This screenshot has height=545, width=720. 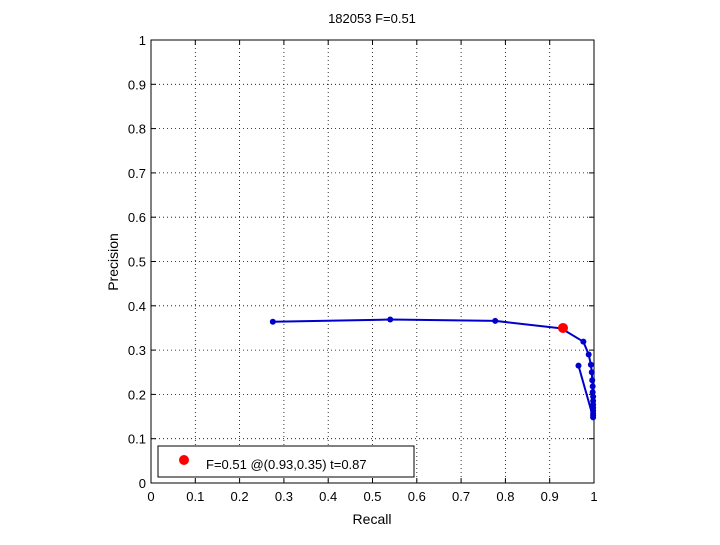 I want to click on chart-title: 182053 F=0.51, so click(x=372, y=18).